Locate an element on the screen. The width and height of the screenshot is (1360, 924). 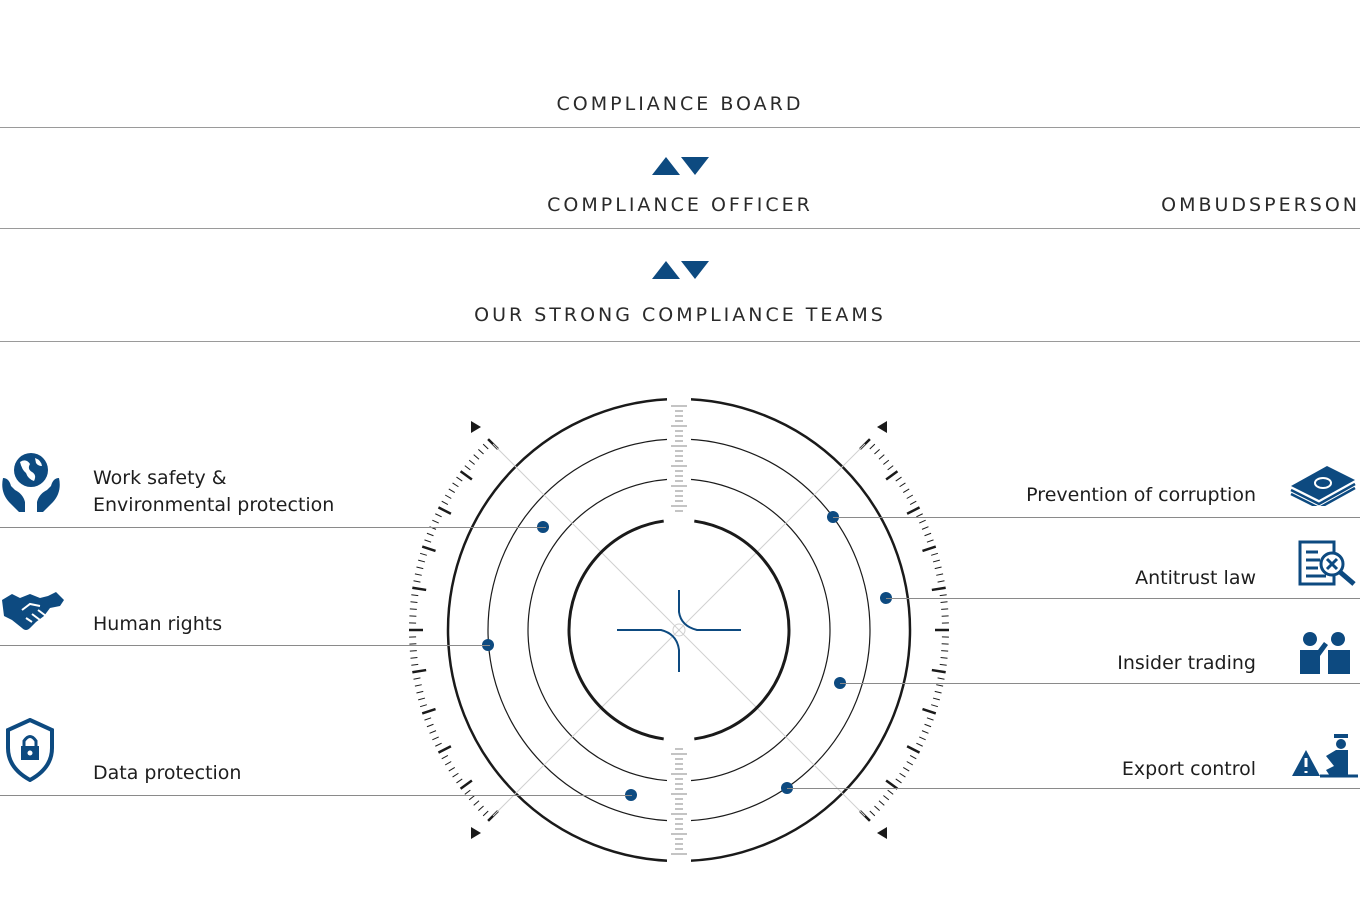
radar-inner-ring is located at coordinates (742, 630).